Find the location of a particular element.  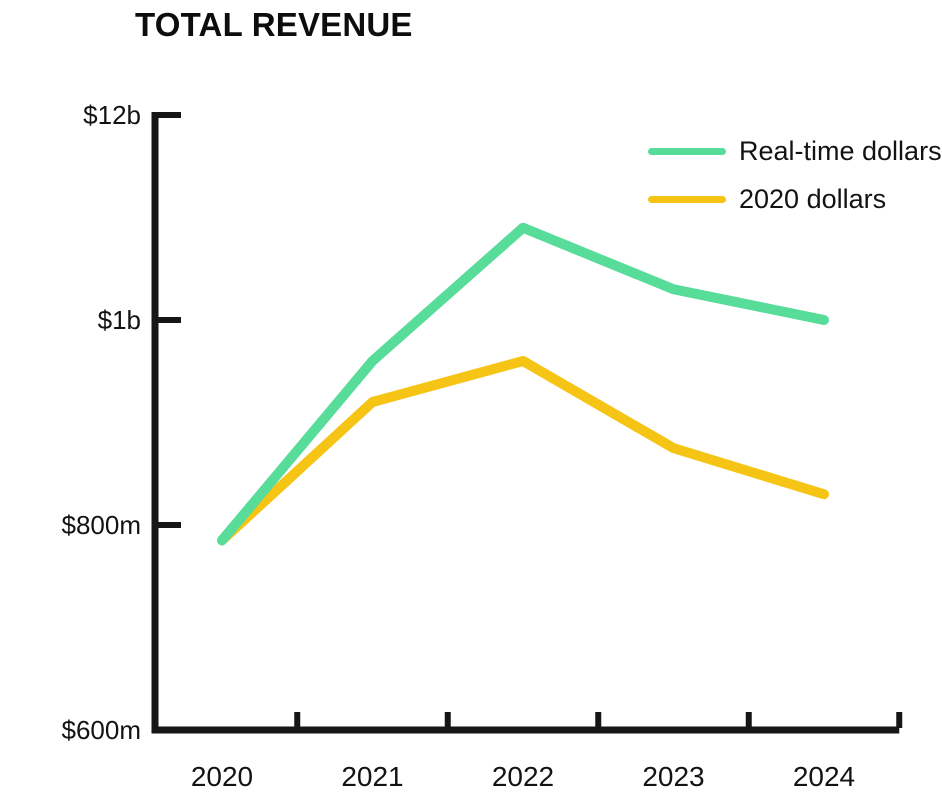

legend-item-2020-dollars: 2020 dollars is located at coordinates (795, 199).